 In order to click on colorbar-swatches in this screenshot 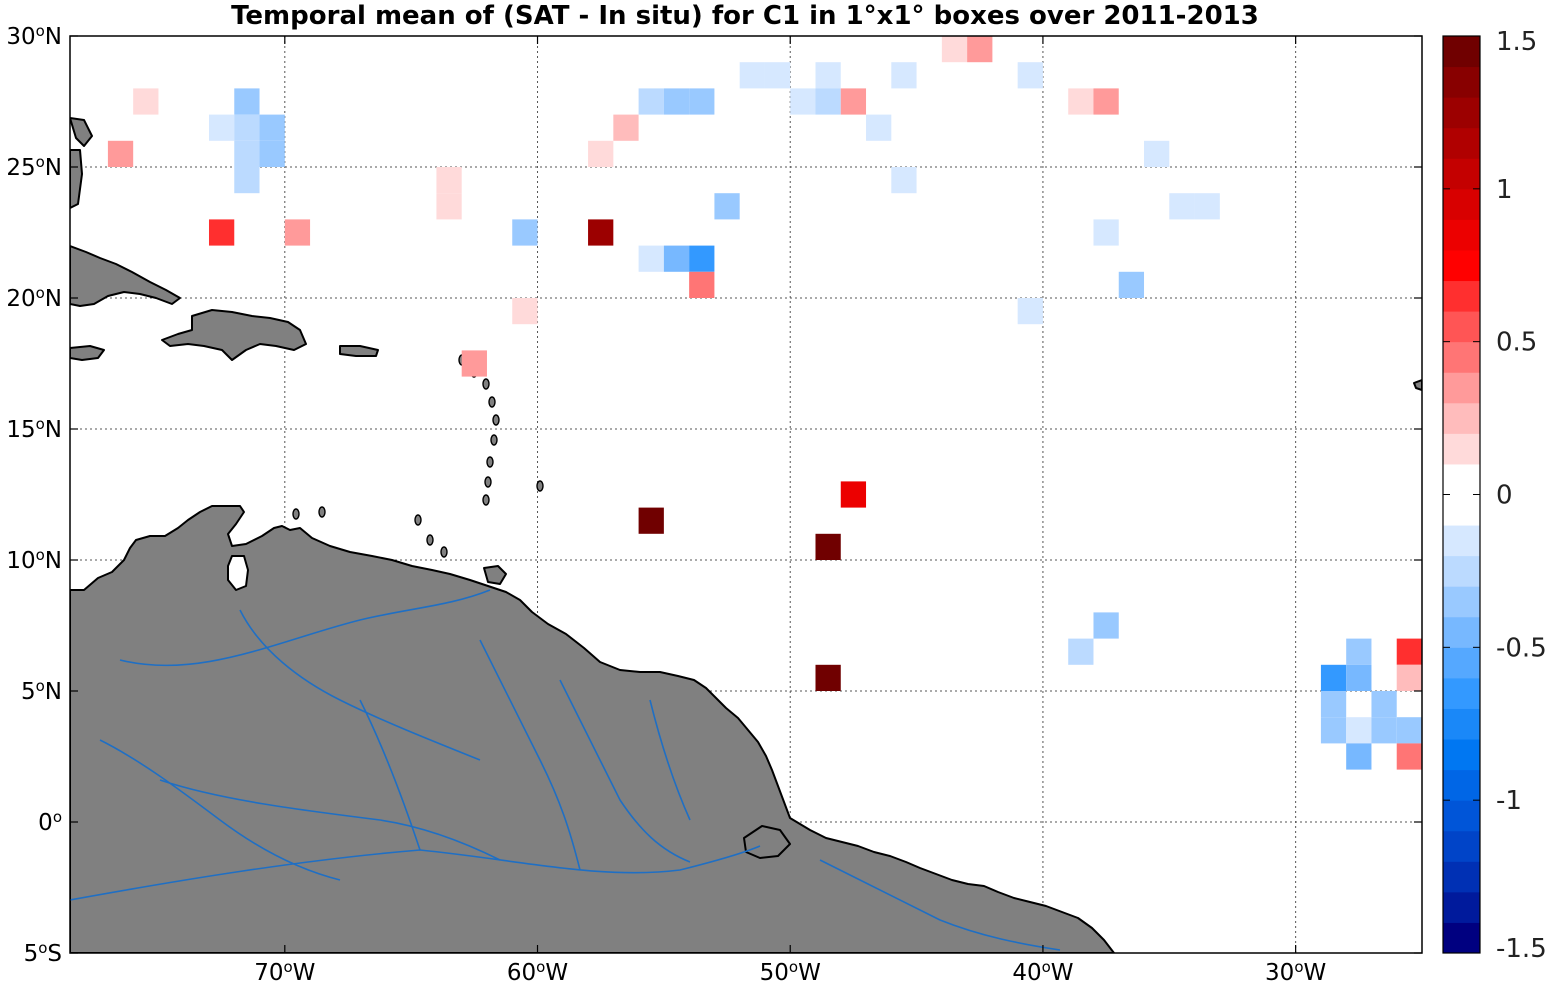, I will do `click(1461, 495)`.